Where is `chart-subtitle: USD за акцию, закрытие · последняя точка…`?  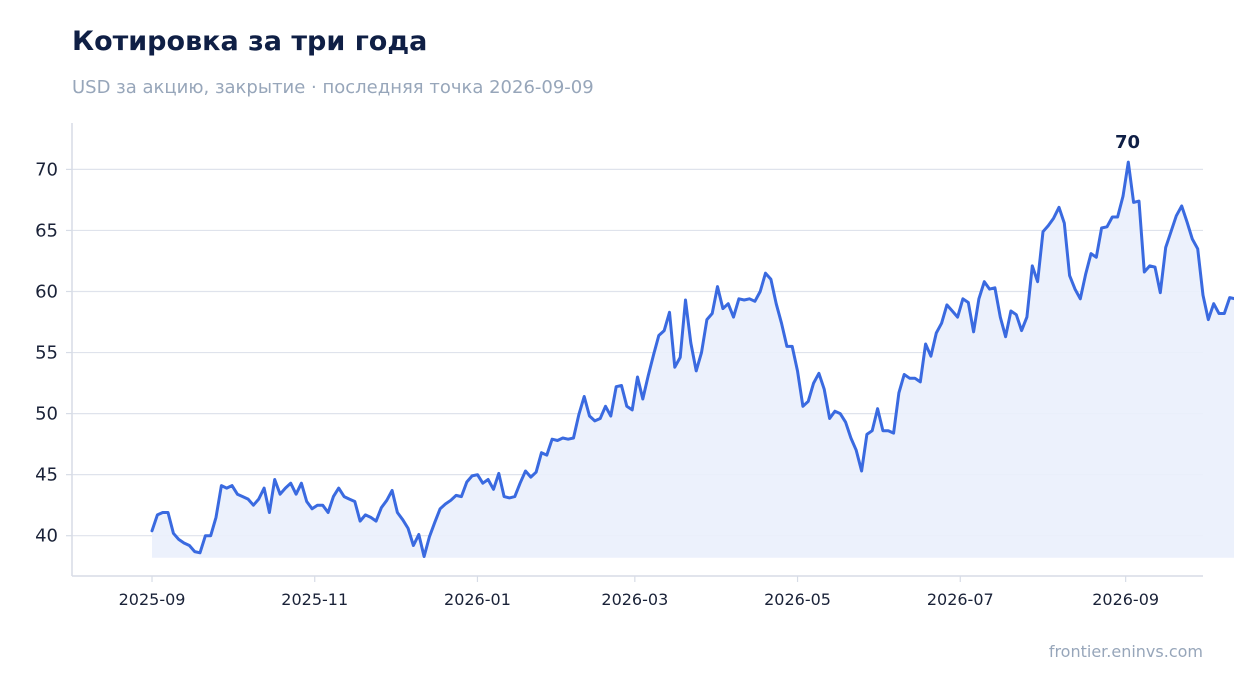 chart-subtitle: USD за акцию, закрытие · последняя точка… is located at coordinates (333, 87).